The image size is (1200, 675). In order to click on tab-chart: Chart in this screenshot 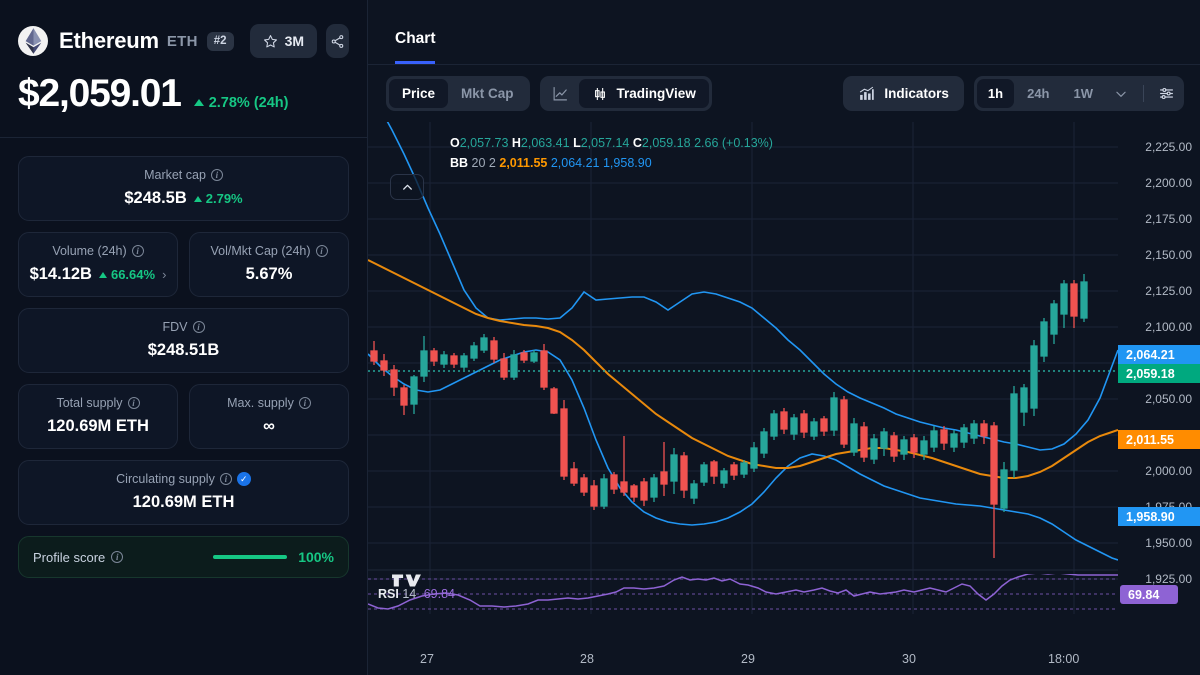, I will do `click(415, 47)`.